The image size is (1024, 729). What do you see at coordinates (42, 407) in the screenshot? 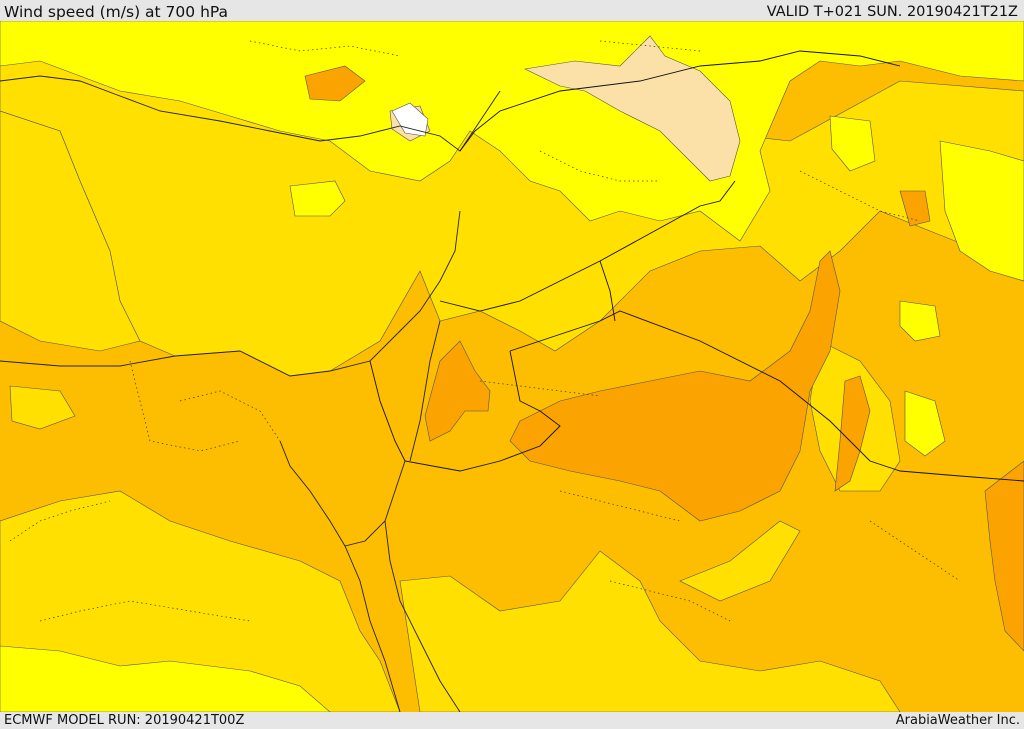
I see `wind-band-mid-islet` at bounding box center [42, 407].